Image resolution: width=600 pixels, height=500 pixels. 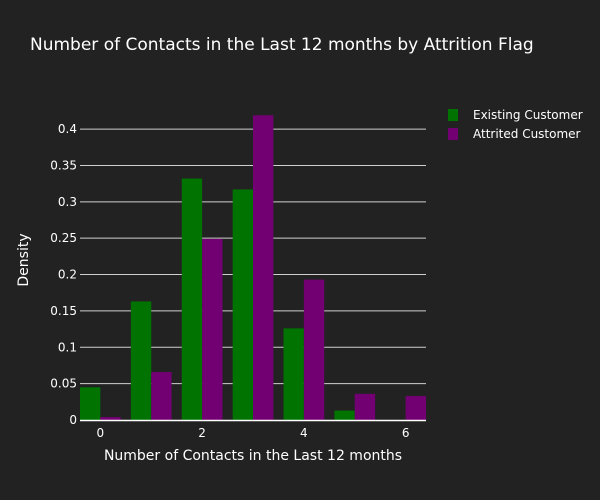 What do you see at coordinates (73, 420) in the screenshot?
I see `y-tick-label: 0` at bounding box center [73, 420].